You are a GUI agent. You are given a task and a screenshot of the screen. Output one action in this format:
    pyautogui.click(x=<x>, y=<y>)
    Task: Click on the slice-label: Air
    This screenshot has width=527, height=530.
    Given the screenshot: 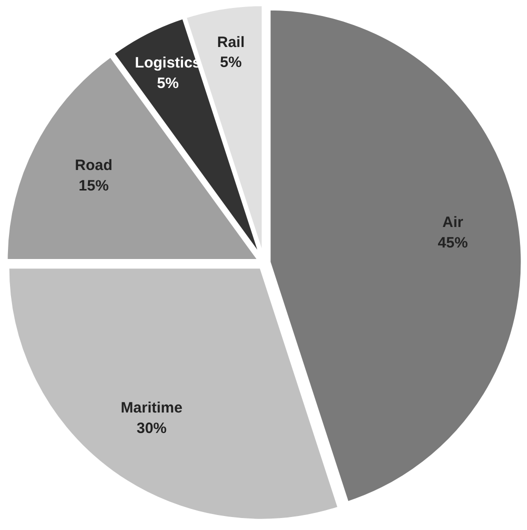 What is the action you would take?
    pyautogui.click(x=453, y=223)
    